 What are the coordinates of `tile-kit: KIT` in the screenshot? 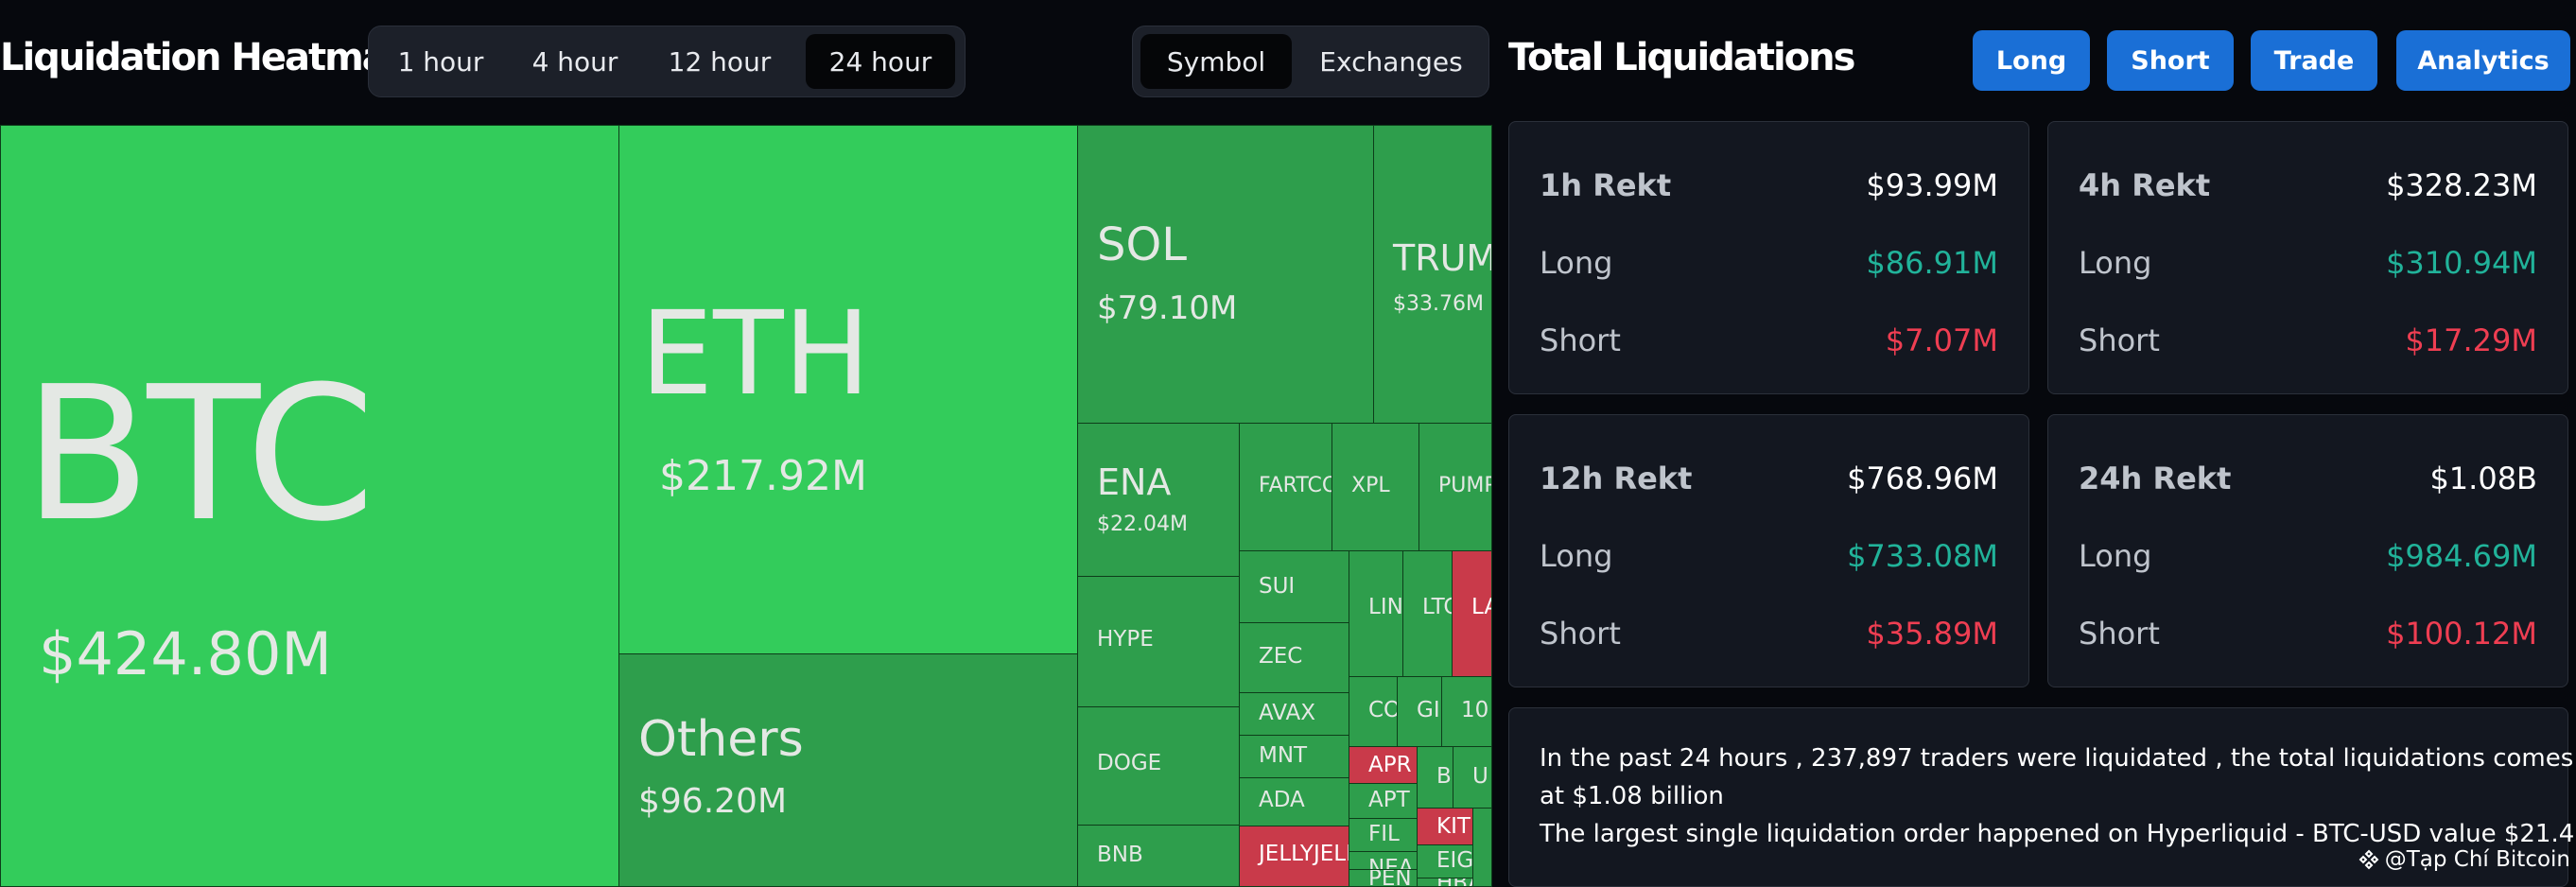 It's located at (1445, 826).